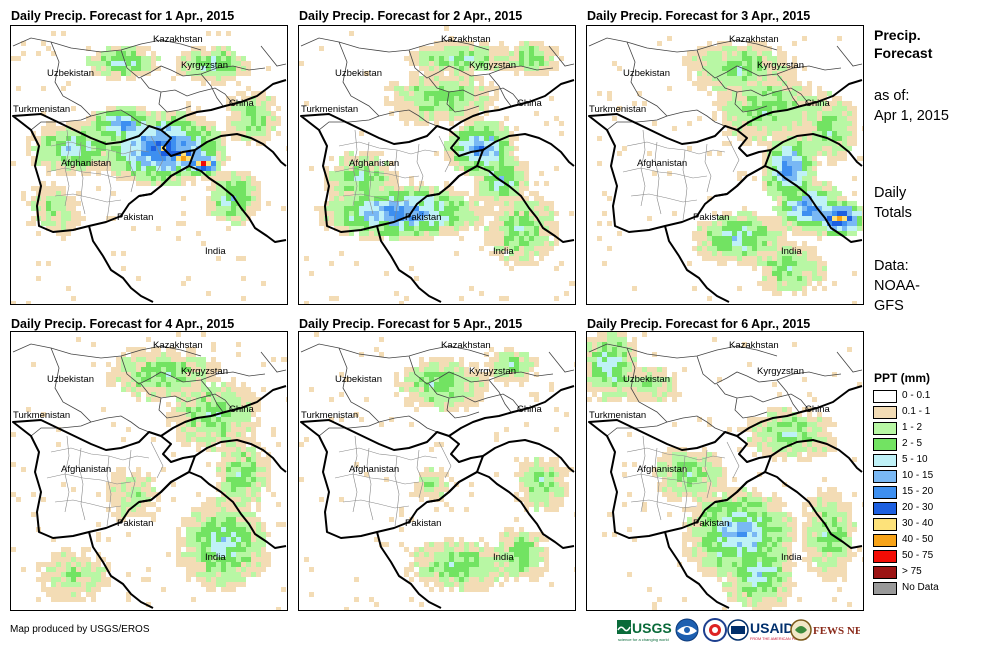 The width and height of the screenshot is (983, 649). I want to click on legend-label: 1 - 2, so click(912, 427).